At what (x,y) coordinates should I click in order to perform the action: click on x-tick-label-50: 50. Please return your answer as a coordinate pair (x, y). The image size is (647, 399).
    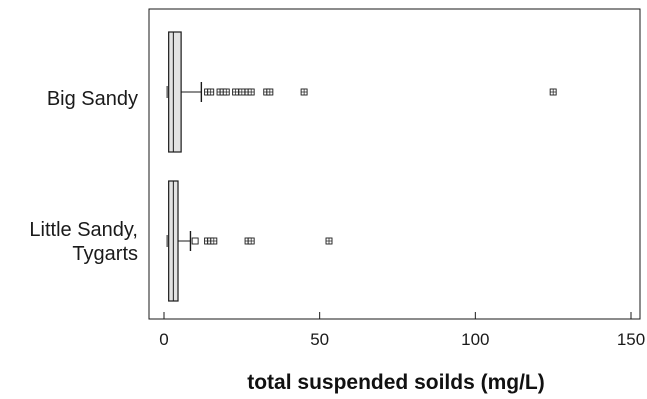
    Looking at the image, I should click on (319, 339).